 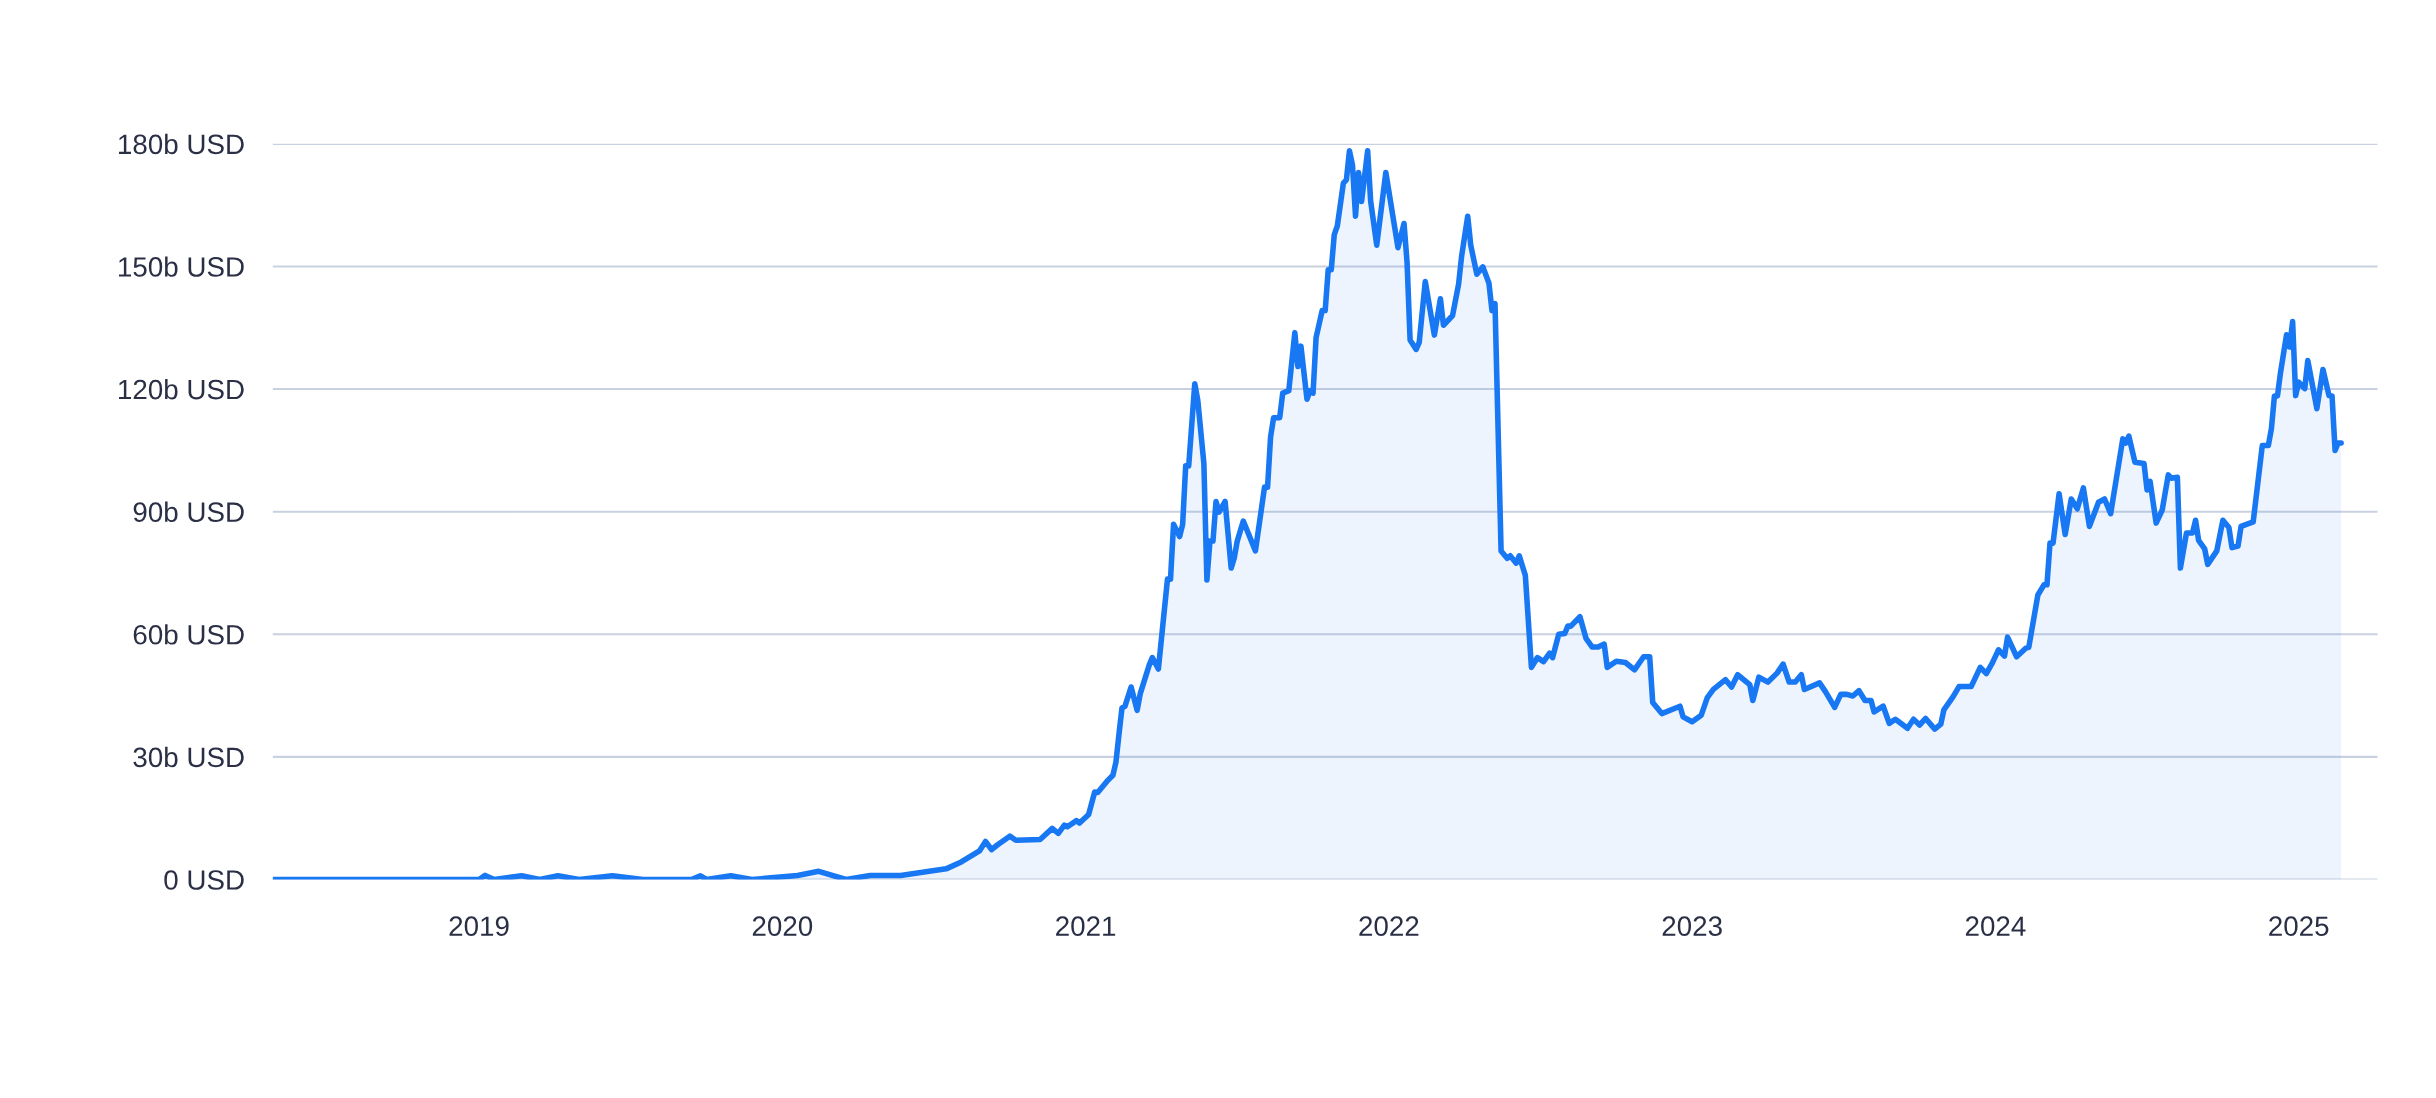 What do you see at coordinates (1692, 926) in the screenshot?
I see `x-tick-label: 2023` at bounding box center [1692, 926].